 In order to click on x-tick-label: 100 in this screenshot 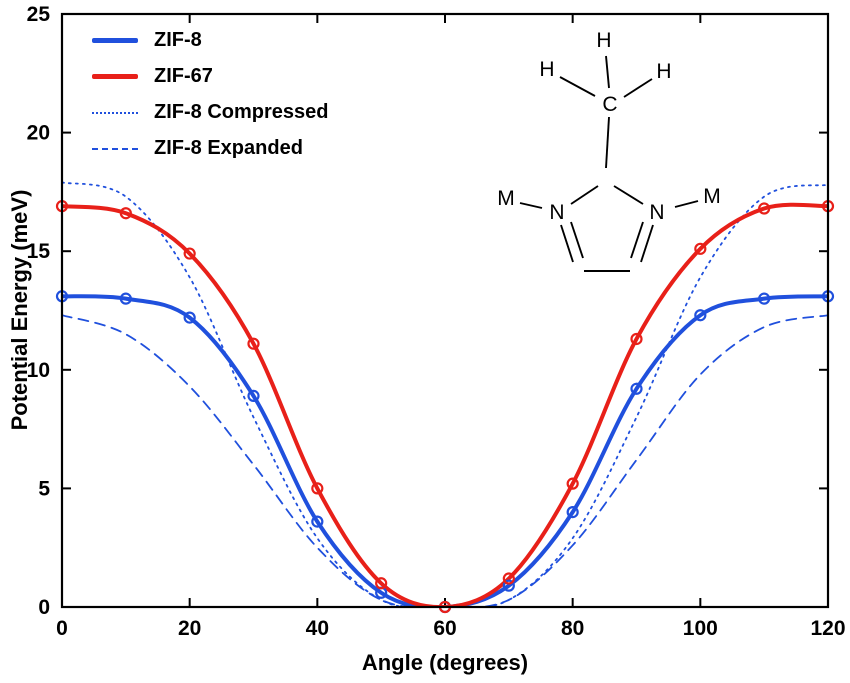, I will do `click(700, 628)`.